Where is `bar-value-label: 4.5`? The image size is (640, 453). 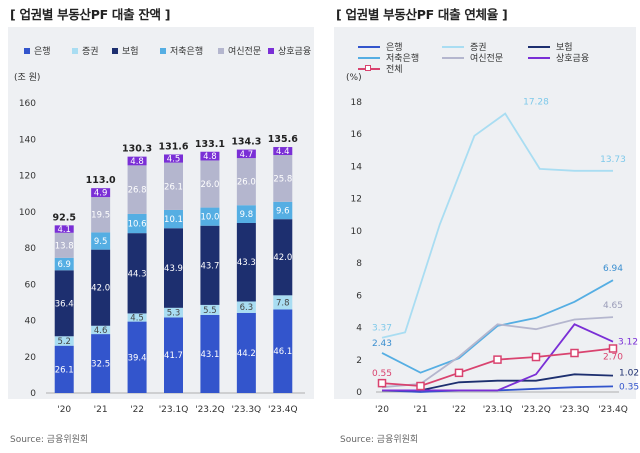
bar-value-label: 4.5 is located at coordinates (174, 160).